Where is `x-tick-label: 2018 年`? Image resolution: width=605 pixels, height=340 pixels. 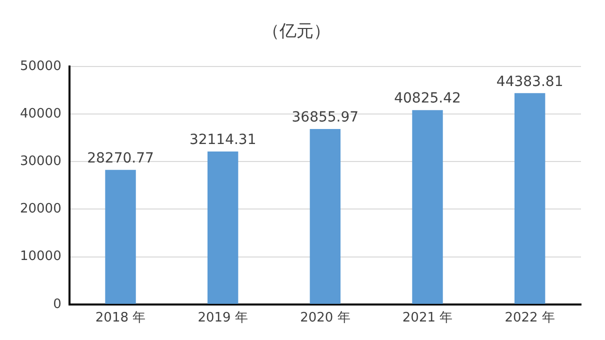
x-tick-label: 2018 年 is located at coordinates (120, 318).